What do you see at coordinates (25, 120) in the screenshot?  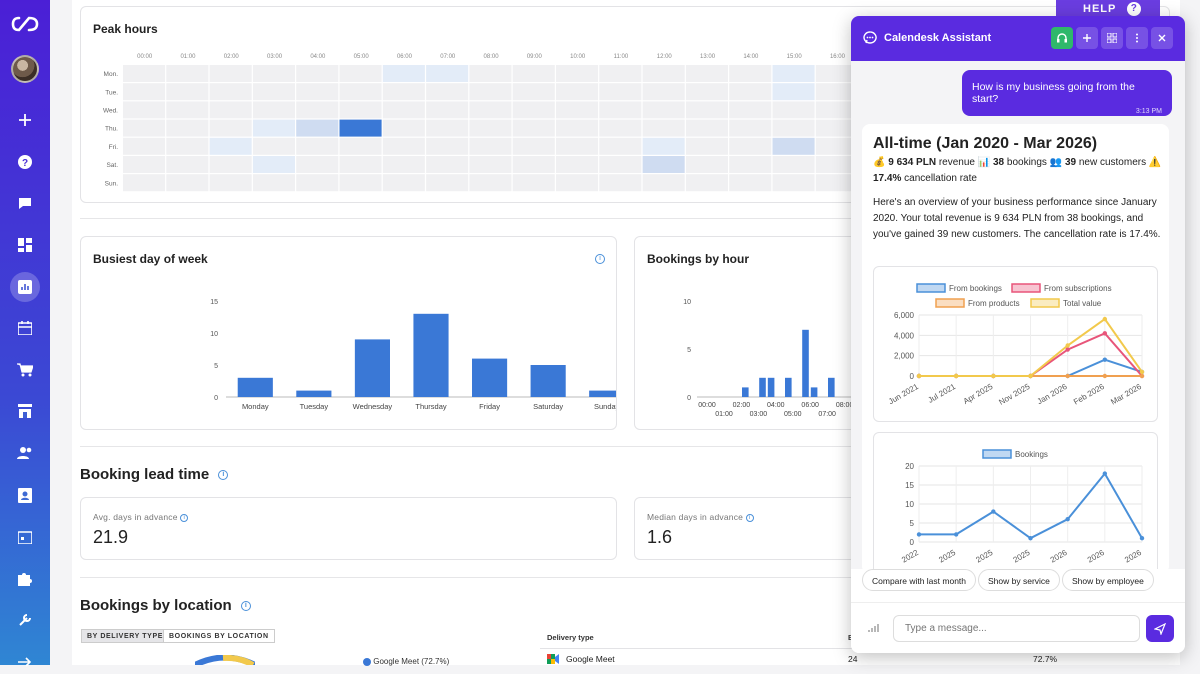 I see `plus-icon` at bounding box center [25, 120].